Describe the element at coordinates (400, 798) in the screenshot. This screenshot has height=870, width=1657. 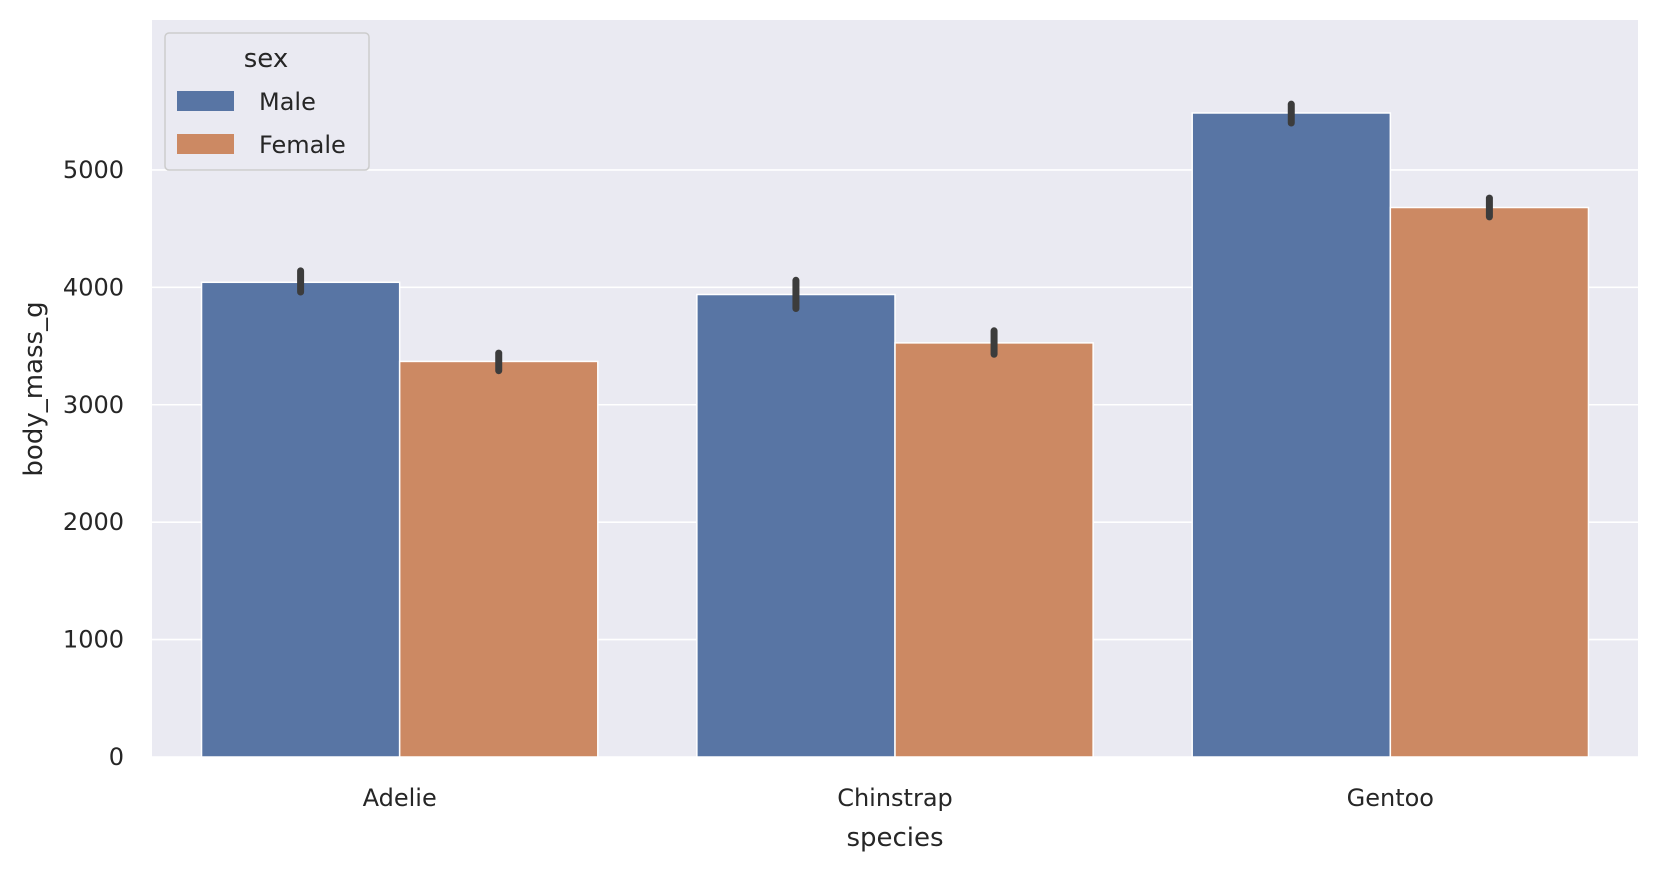
I see `x-tick-label: Adelie` at that location.